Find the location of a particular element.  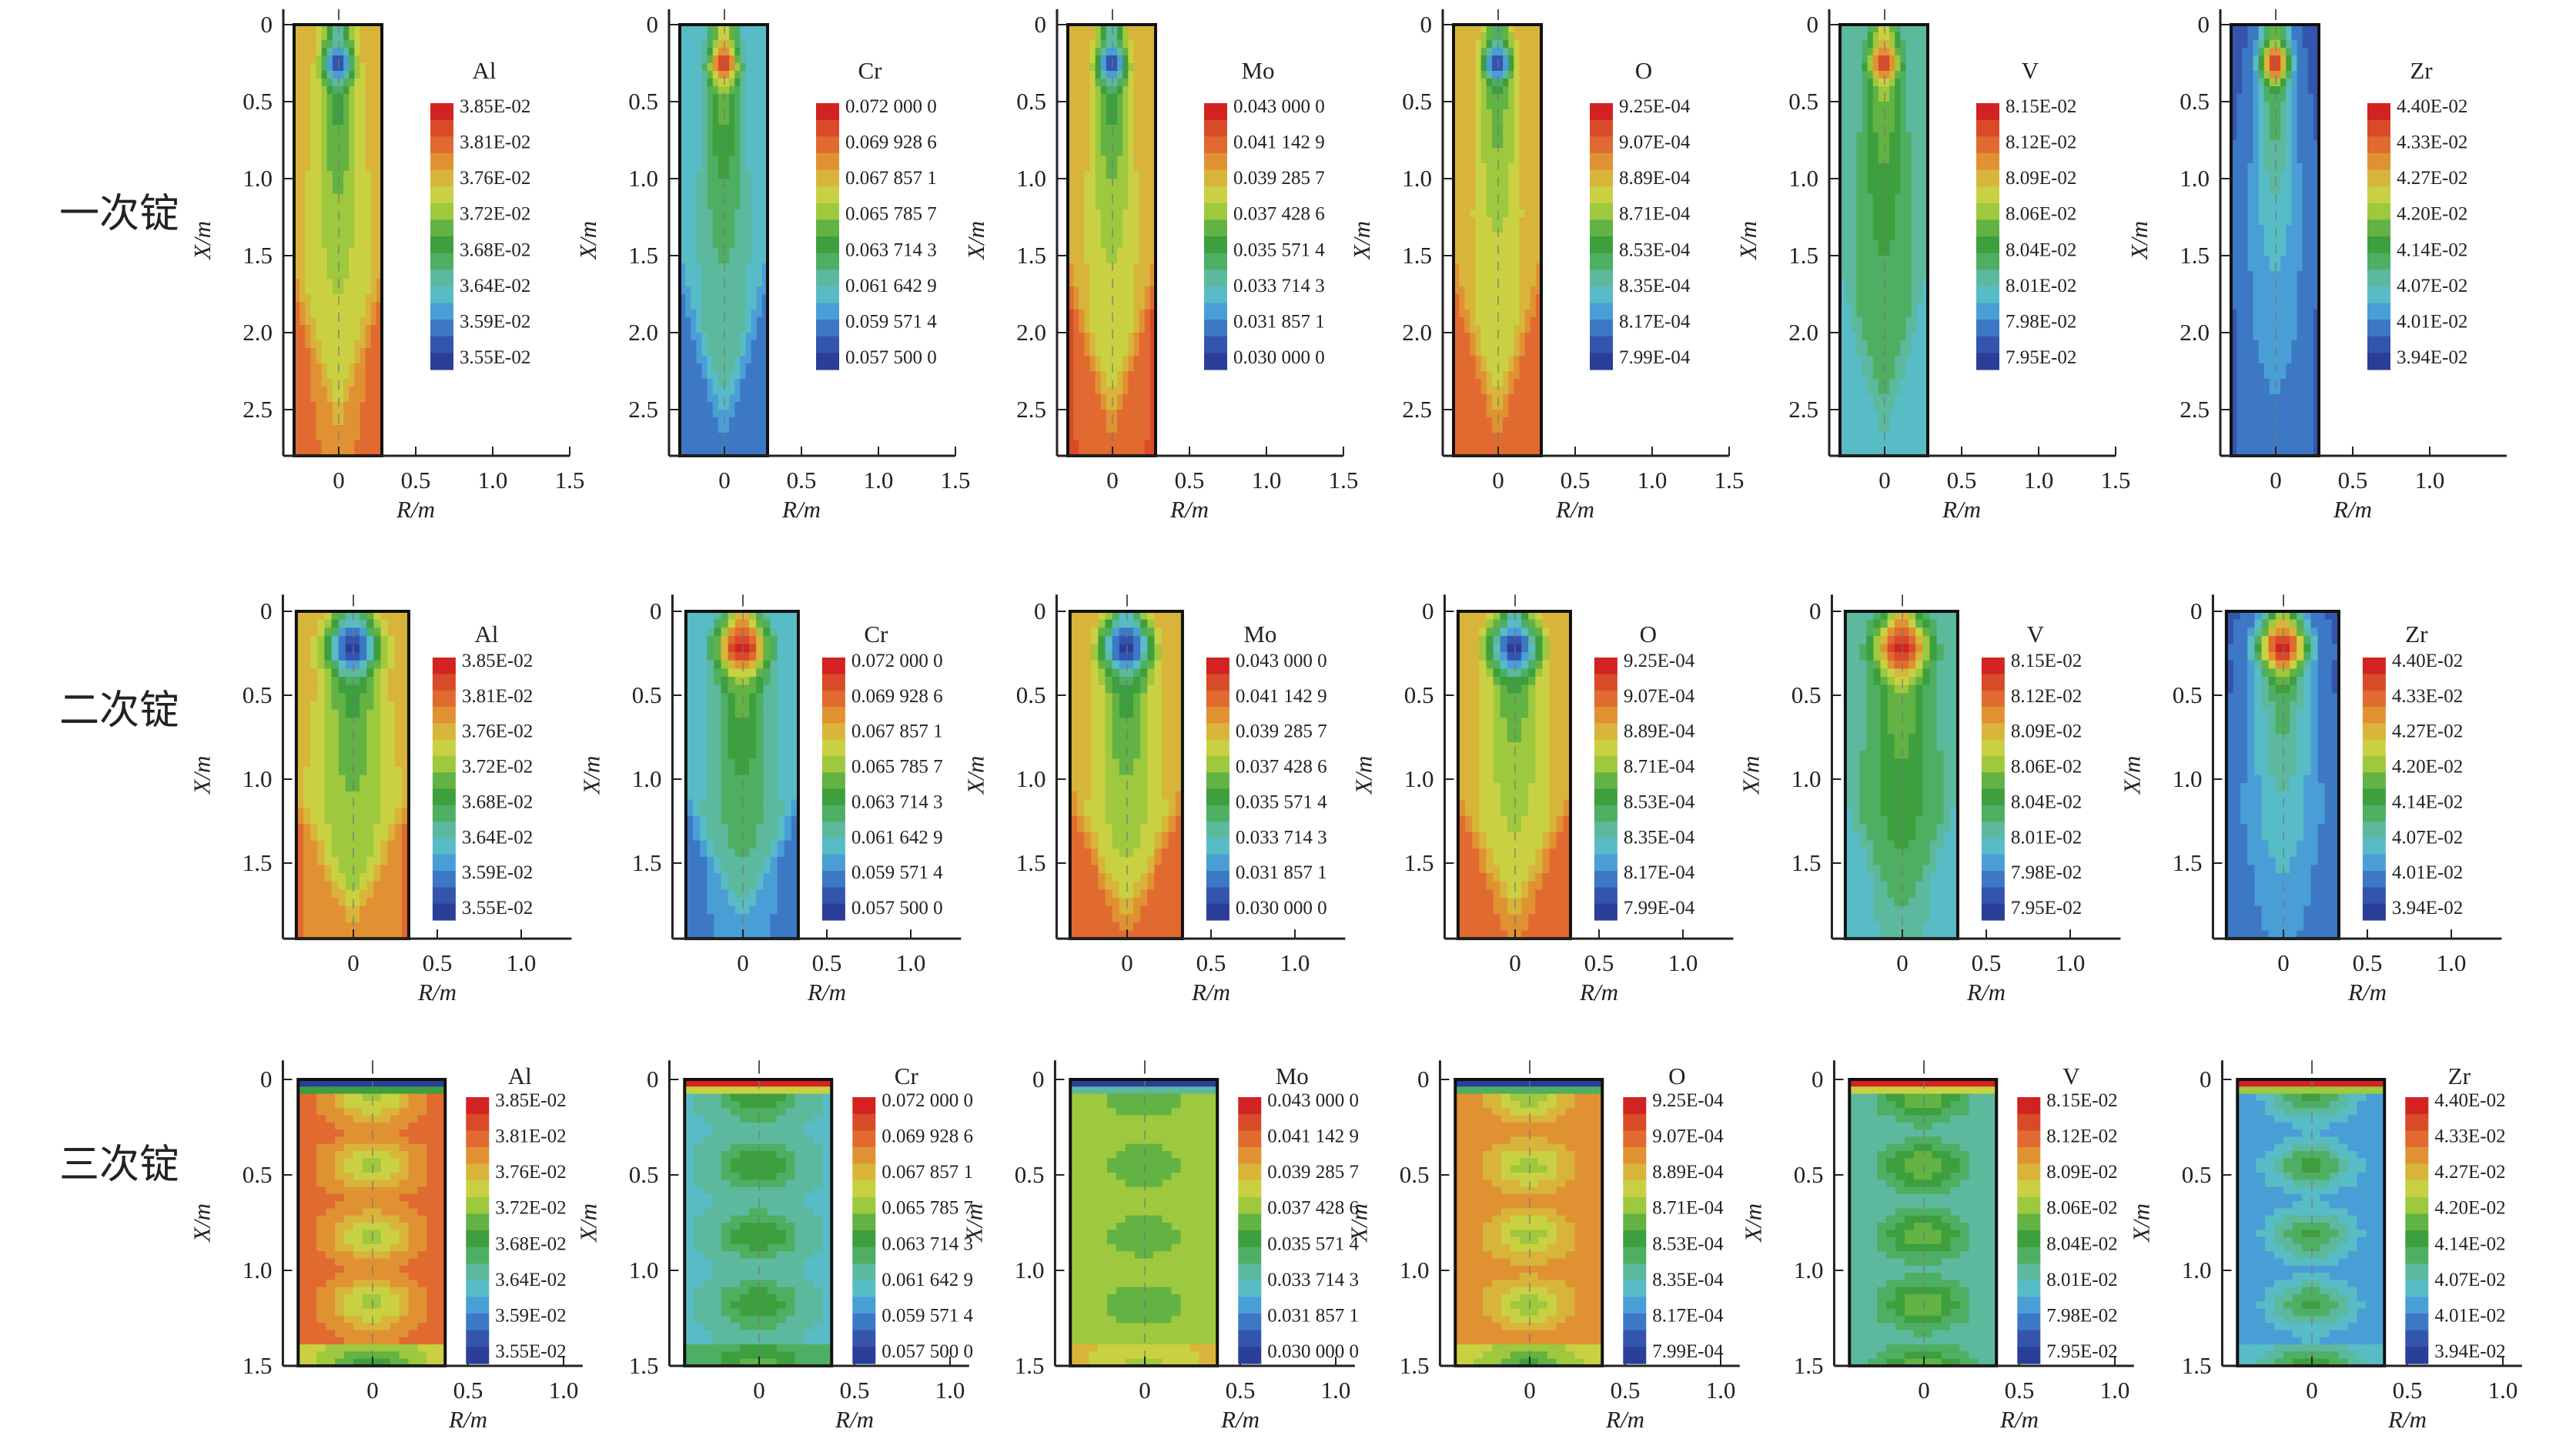

legend-swatch is located at coordinates (1987, 228).